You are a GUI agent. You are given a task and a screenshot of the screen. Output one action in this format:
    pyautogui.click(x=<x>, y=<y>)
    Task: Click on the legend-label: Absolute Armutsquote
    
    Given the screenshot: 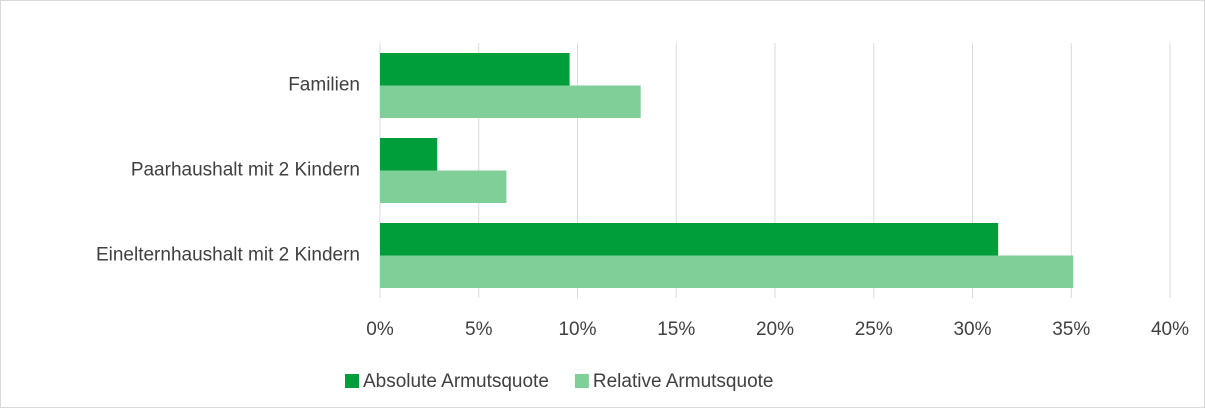 What is the action you would take?
    pyautogui.click(x=456, y=381)
    